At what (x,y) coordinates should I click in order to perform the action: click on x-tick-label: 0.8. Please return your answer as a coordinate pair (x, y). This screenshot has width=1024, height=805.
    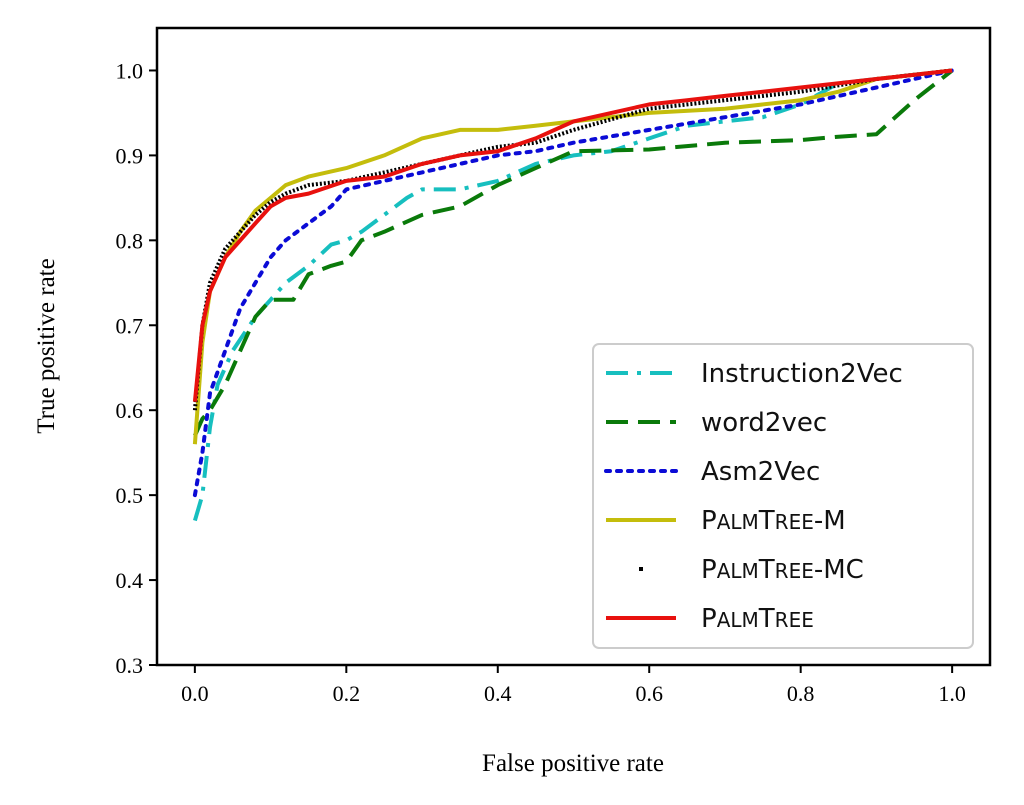
    Looking at the image, I should click on (801, 693).